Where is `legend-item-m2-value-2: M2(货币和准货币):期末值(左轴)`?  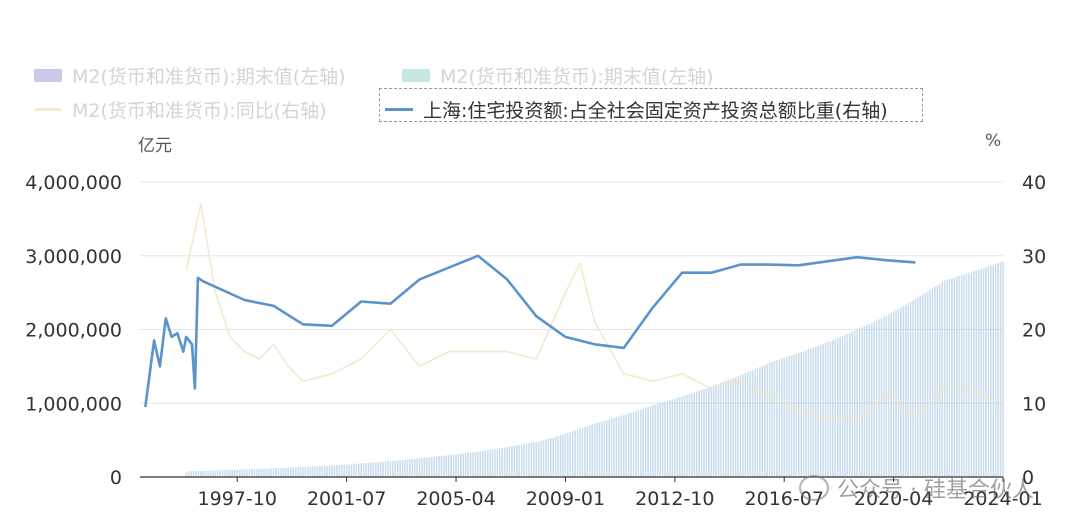 legend-item-m2-value-2: M2(货币和准货币):期末值(左轴) is located at coordinates (558, 75).